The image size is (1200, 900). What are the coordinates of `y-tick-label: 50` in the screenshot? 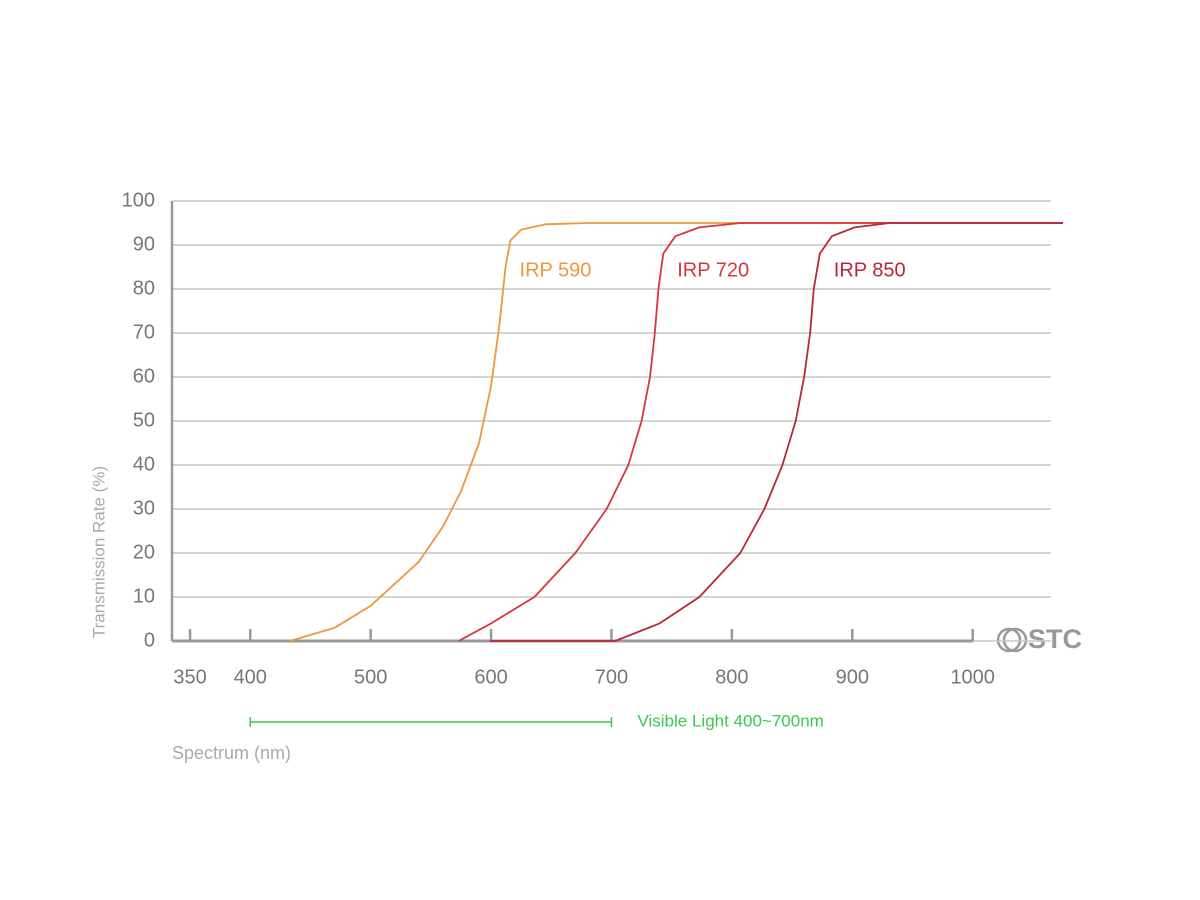 It's located at (144, 420).